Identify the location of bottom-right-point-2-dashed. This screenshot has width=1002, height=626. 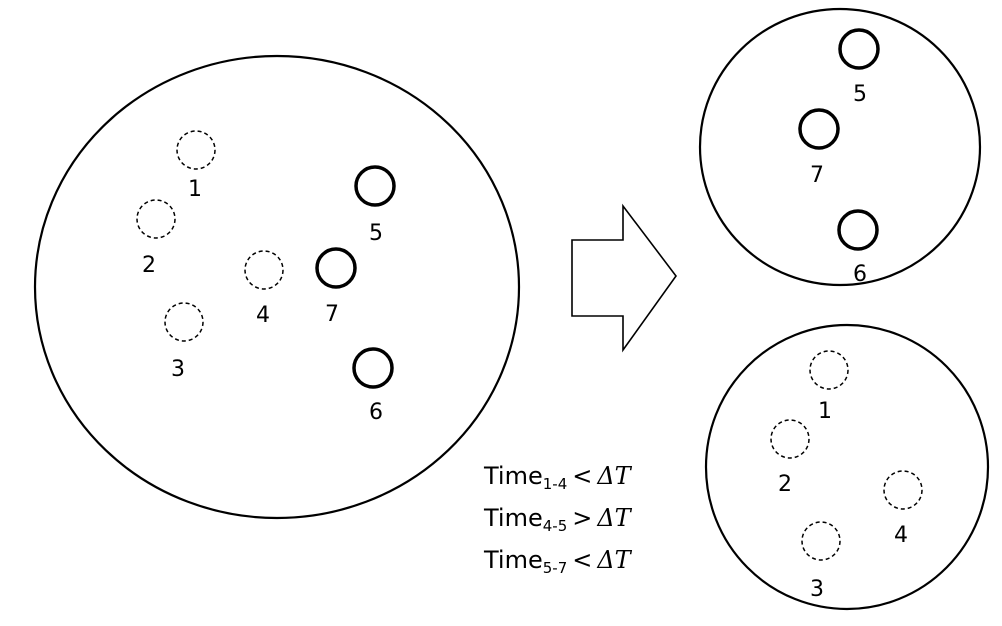
(790, 439).